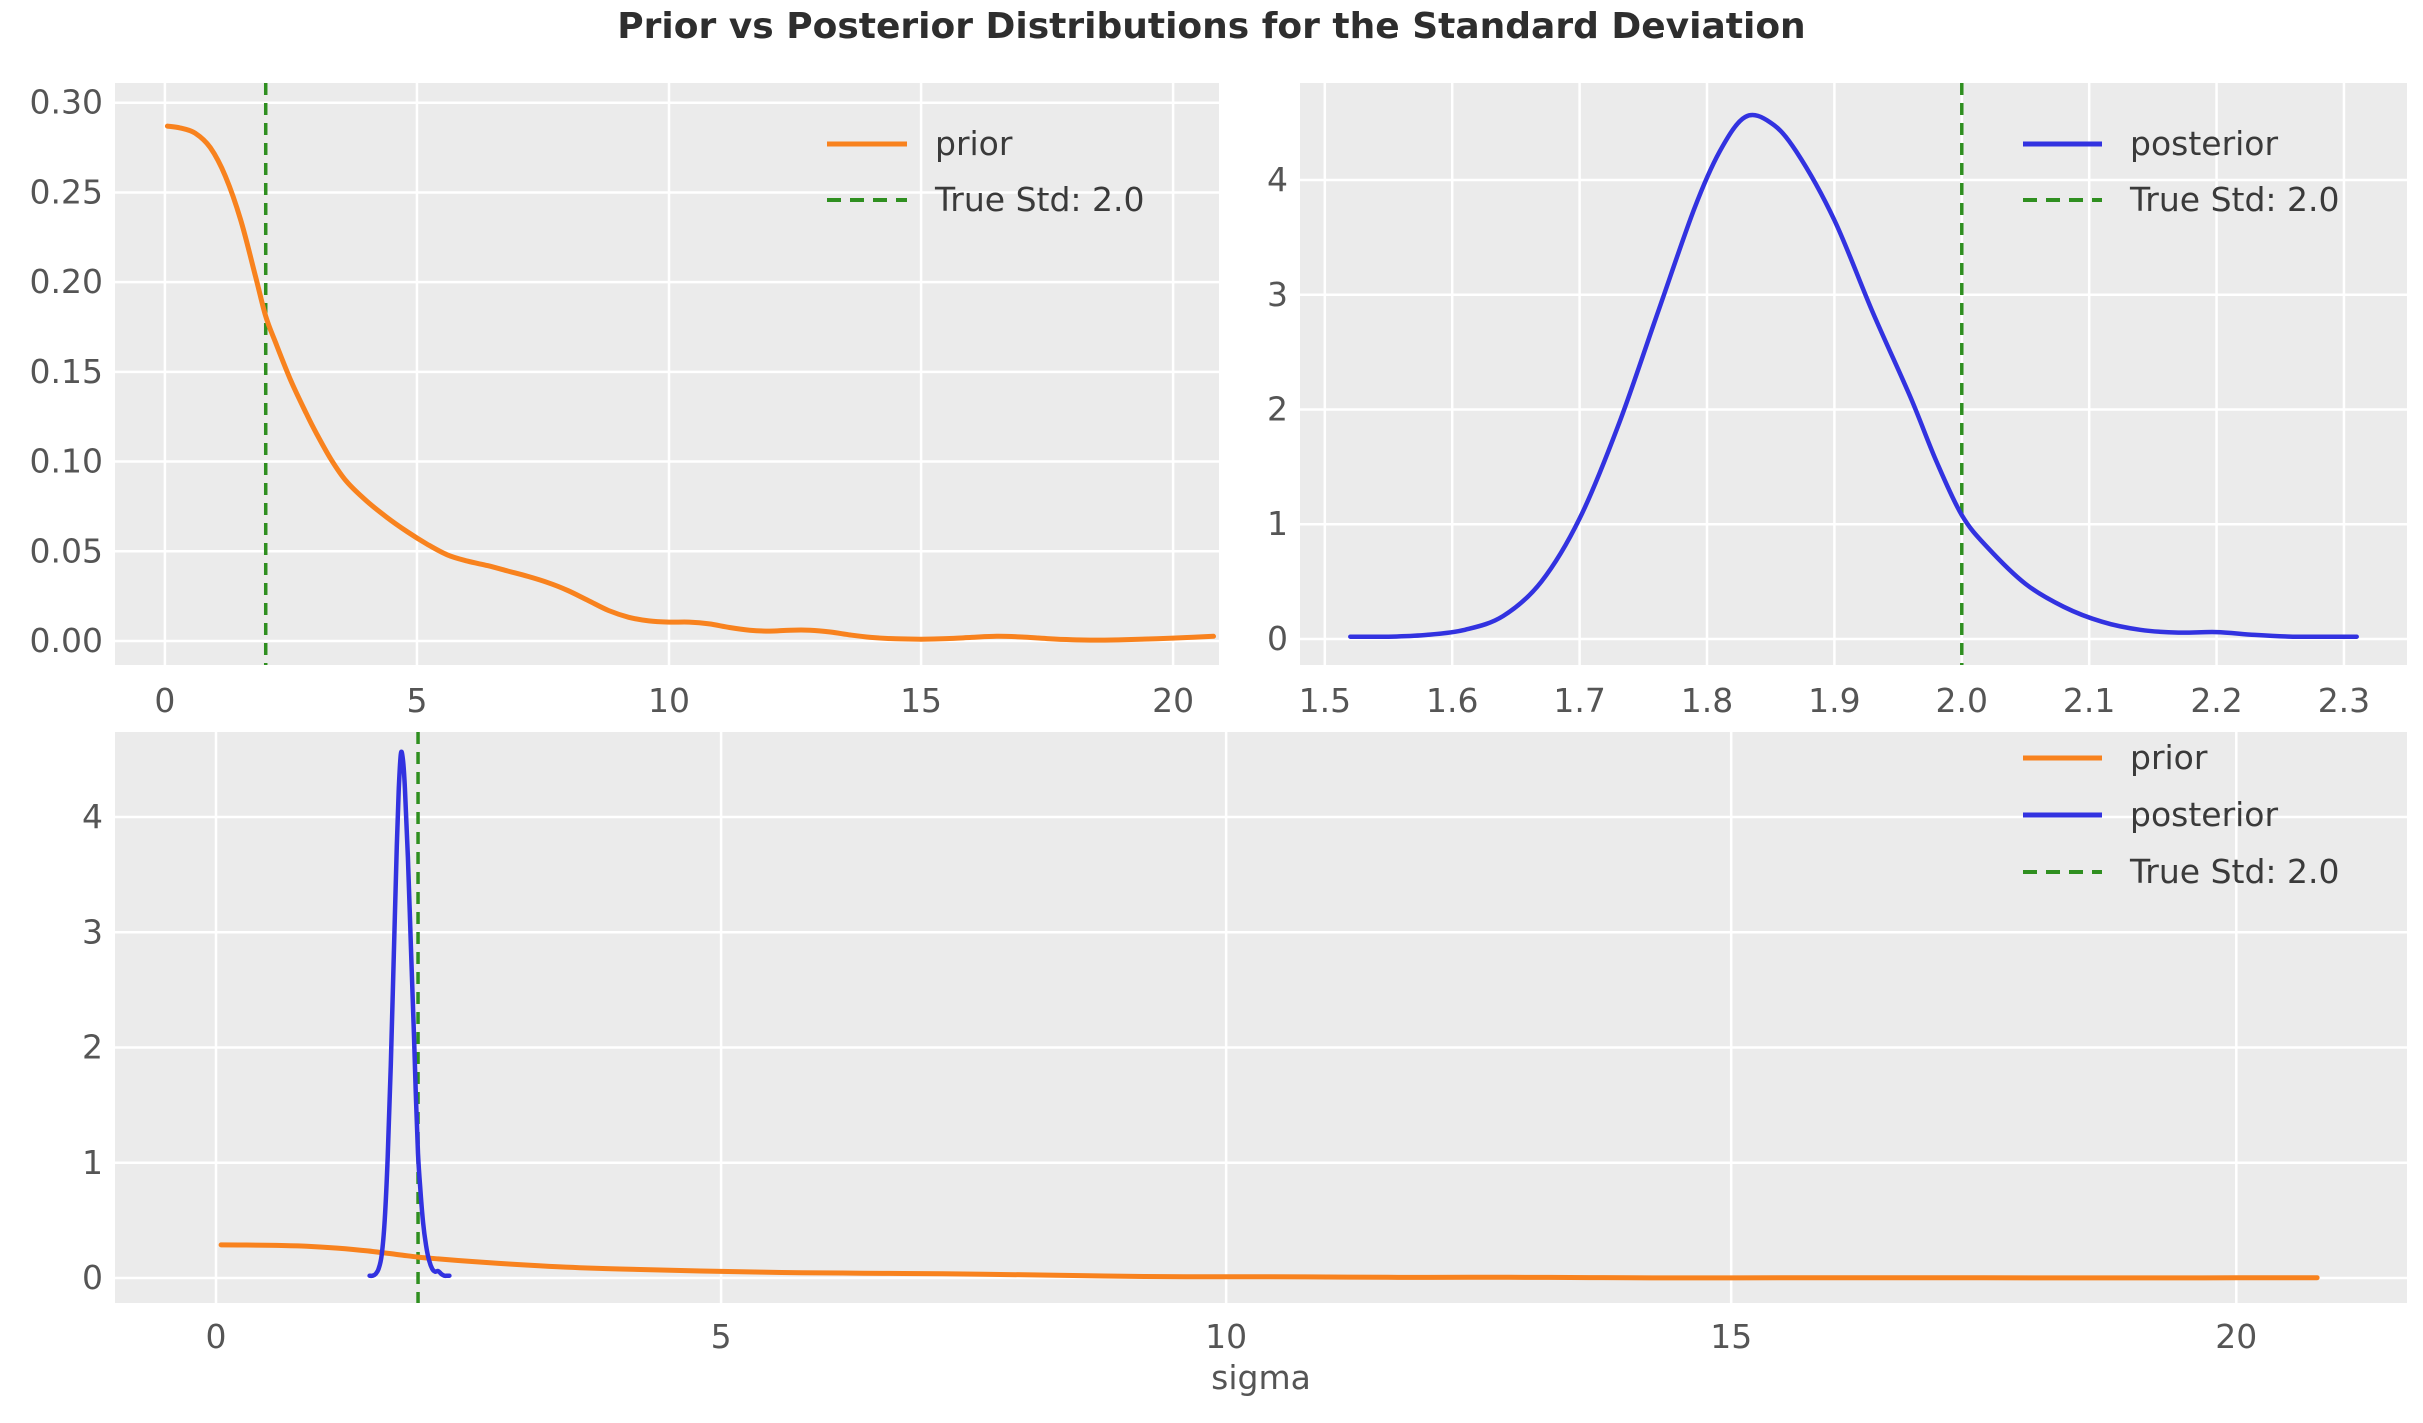  Describe the element at coordinates (409, 1014) in the screenshot. I see `posterior-curve` at that location.